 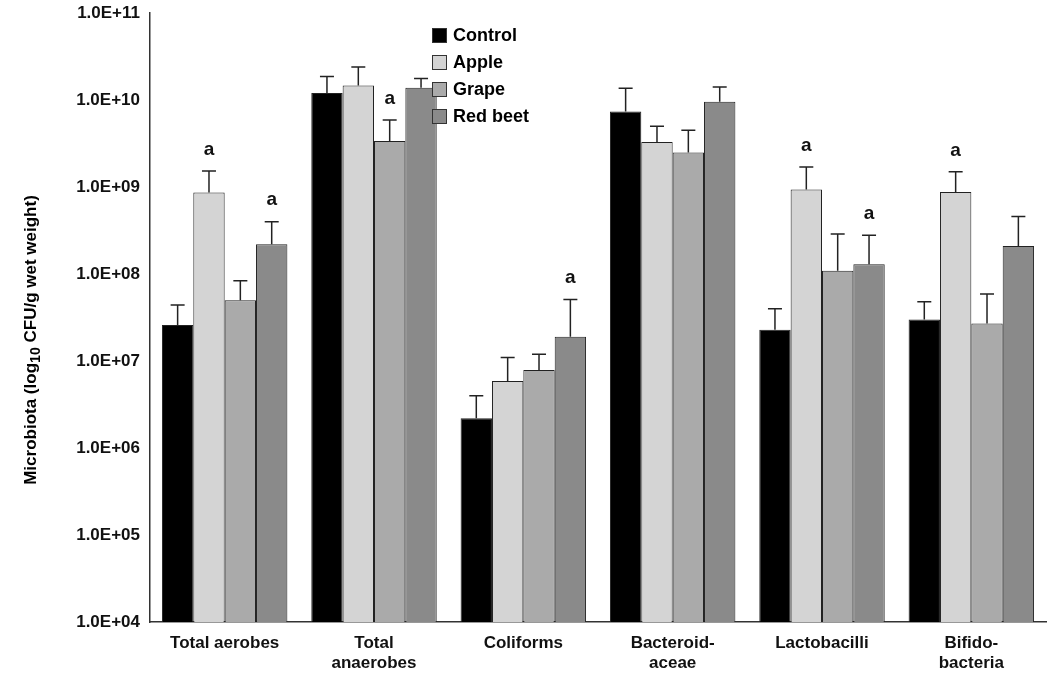 I want to click on x-tick-label: Bacteroid- aceae, so click(x=672, y=652).